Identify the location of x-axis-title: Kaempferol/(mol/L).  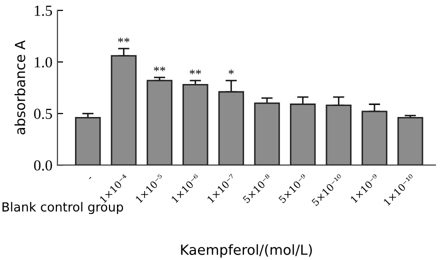
(246, 251).